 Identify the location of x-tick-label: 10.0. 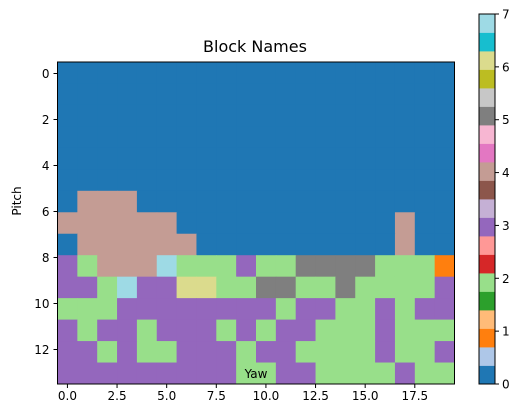
(266, 396).